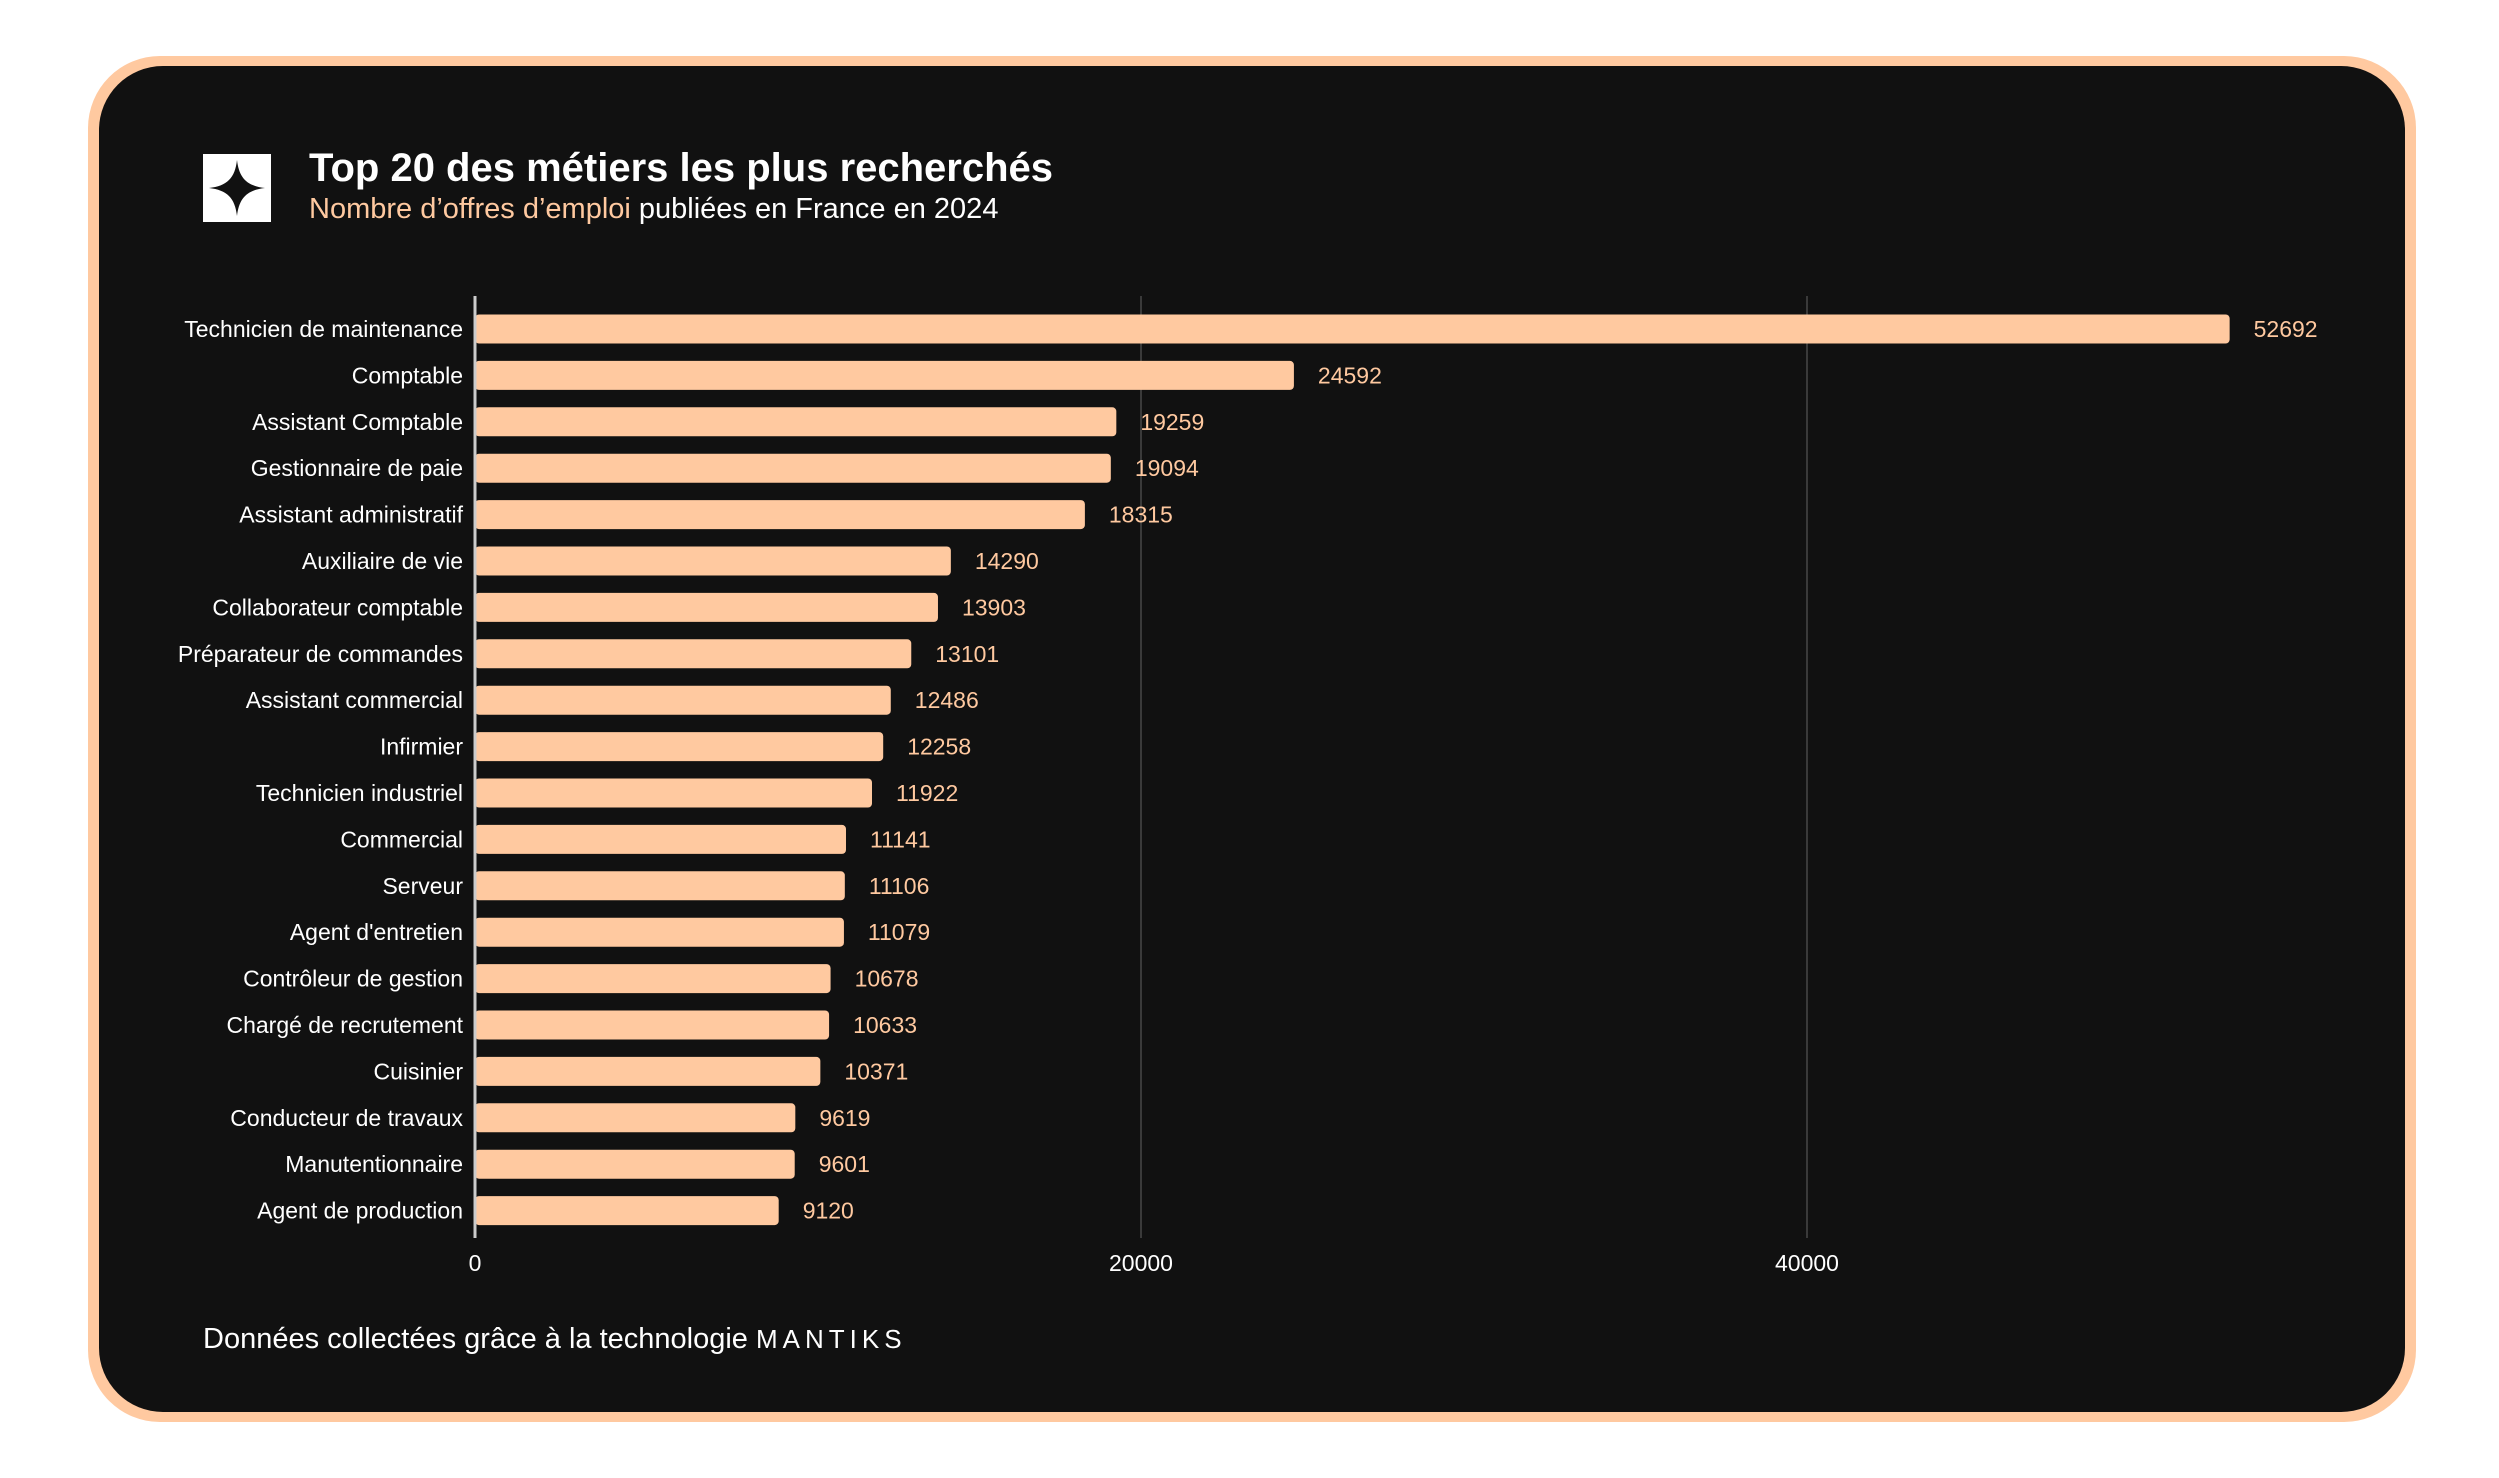  Describe the element at coordinates (885, 1025) in the screenshot. I see `value-label: 10633` at that location.